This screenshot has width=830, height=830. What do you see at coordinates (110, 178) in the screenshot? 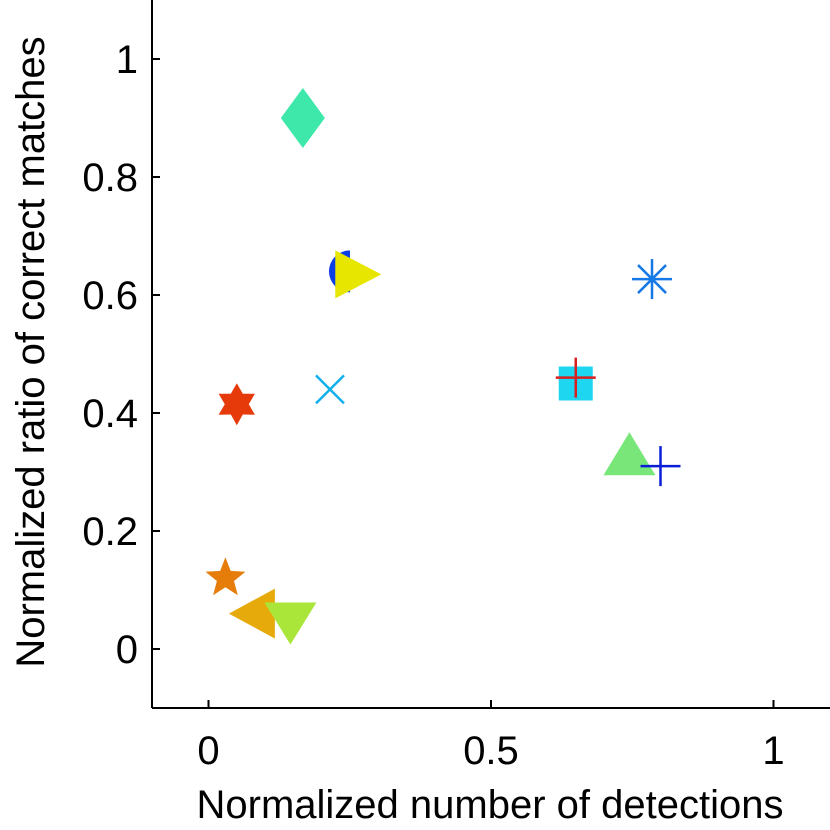
I see `y-tick-label: 0.8` at bounding box center [110, 178].